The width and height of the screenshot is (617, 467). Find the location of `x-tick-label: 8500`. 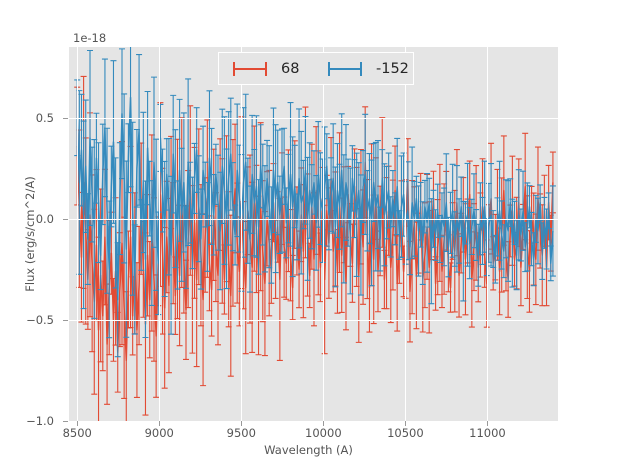

x-tick-label: 8500 is located at coordinates (77, 433).